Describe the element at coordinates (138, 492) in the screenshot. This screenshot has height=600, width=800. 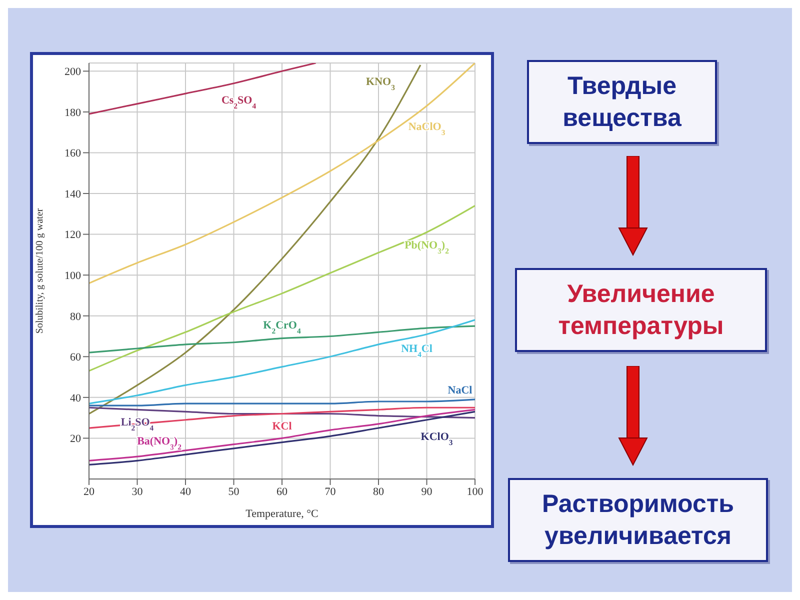
I see `x-tick-label: 30` at that location.